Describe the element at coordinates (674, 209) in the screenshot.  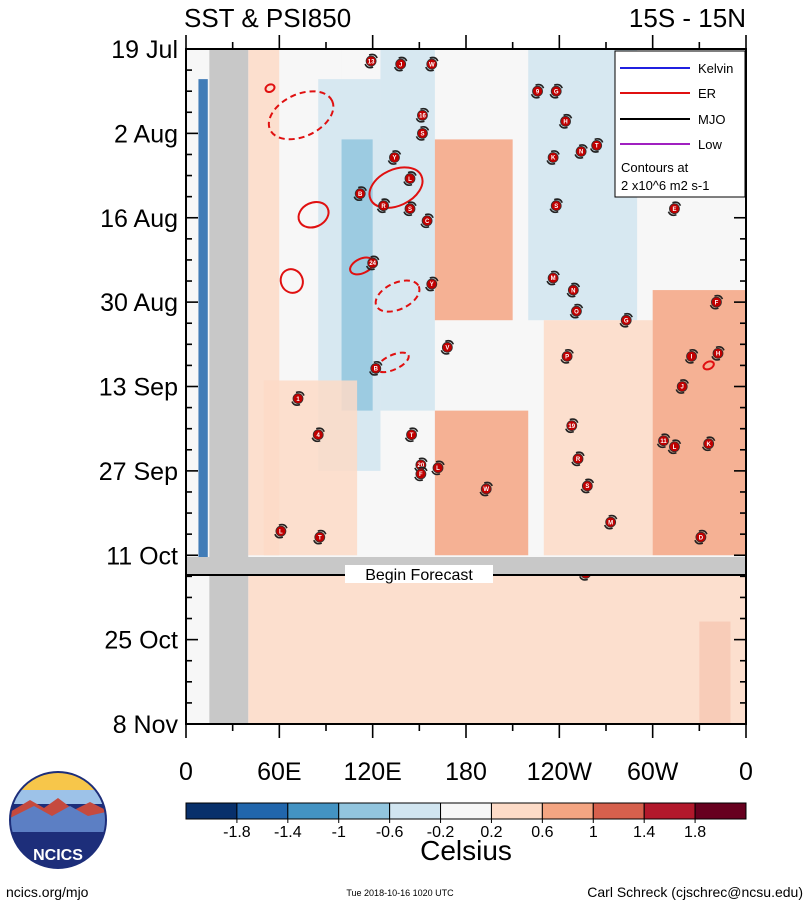
I see `storm-marker-18: E` at that location.